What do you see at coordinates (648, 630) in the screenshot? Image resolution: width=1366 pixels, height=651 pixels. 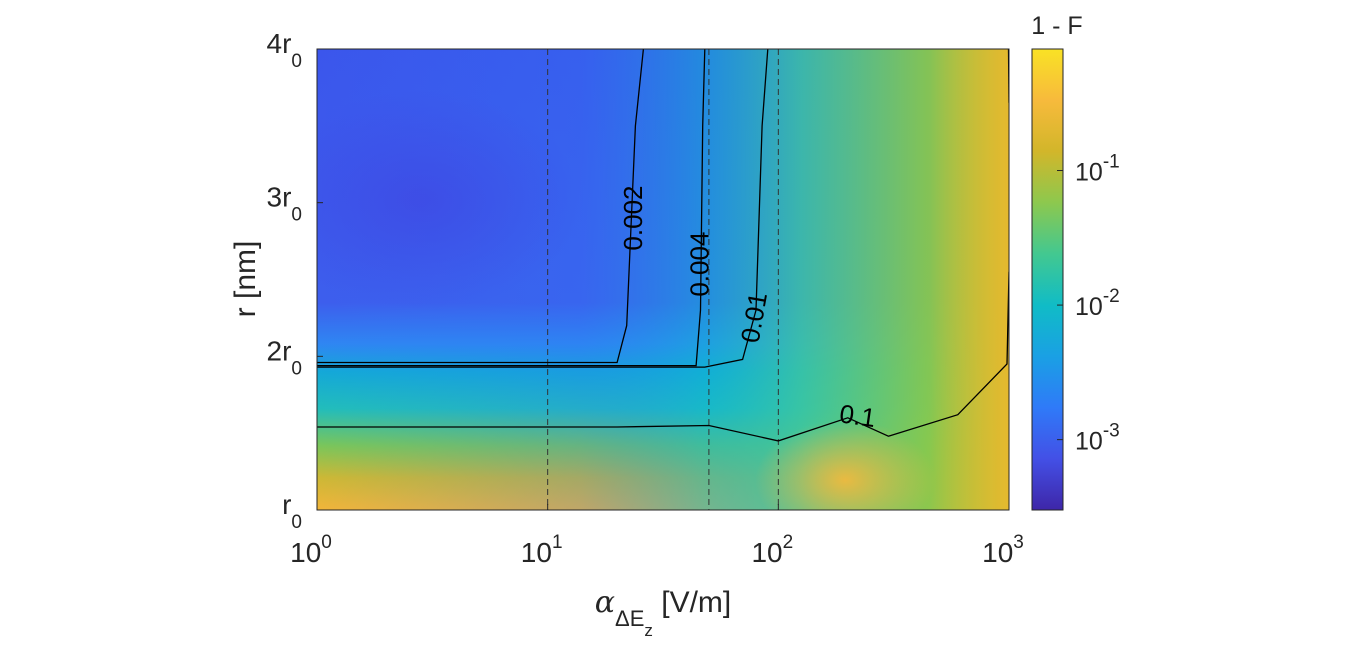 I see `x-axis-label-subsubscript: z` at bounding box center [648, 630].